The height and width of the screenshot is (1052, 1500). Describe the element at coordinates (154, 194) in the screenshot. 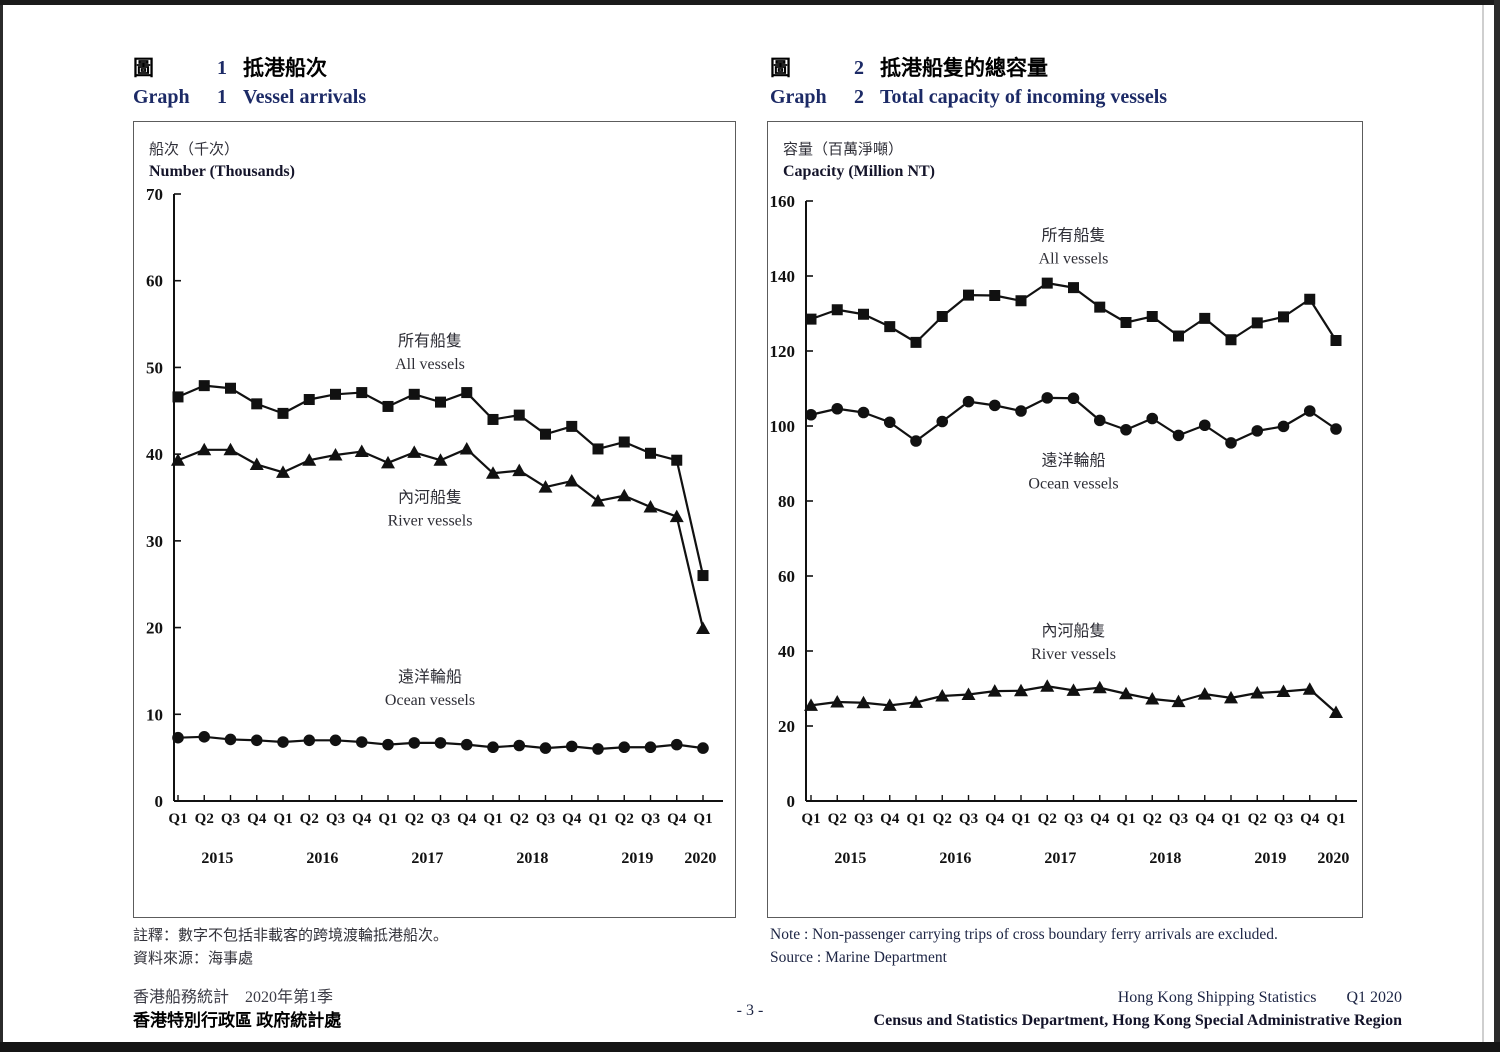

I see `svg-text: 70` at that location.